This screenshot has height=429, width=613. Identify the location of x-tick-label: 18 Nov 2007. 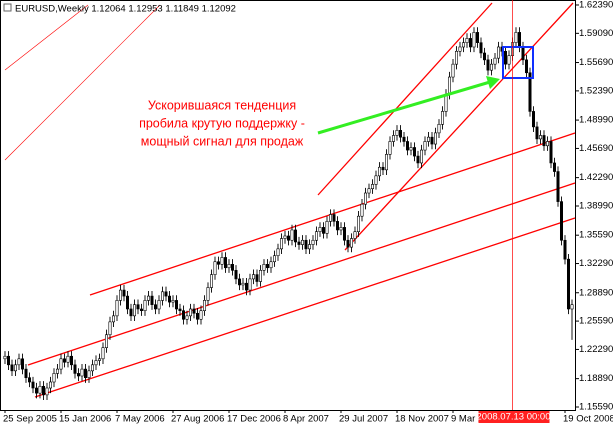
(422, 419).